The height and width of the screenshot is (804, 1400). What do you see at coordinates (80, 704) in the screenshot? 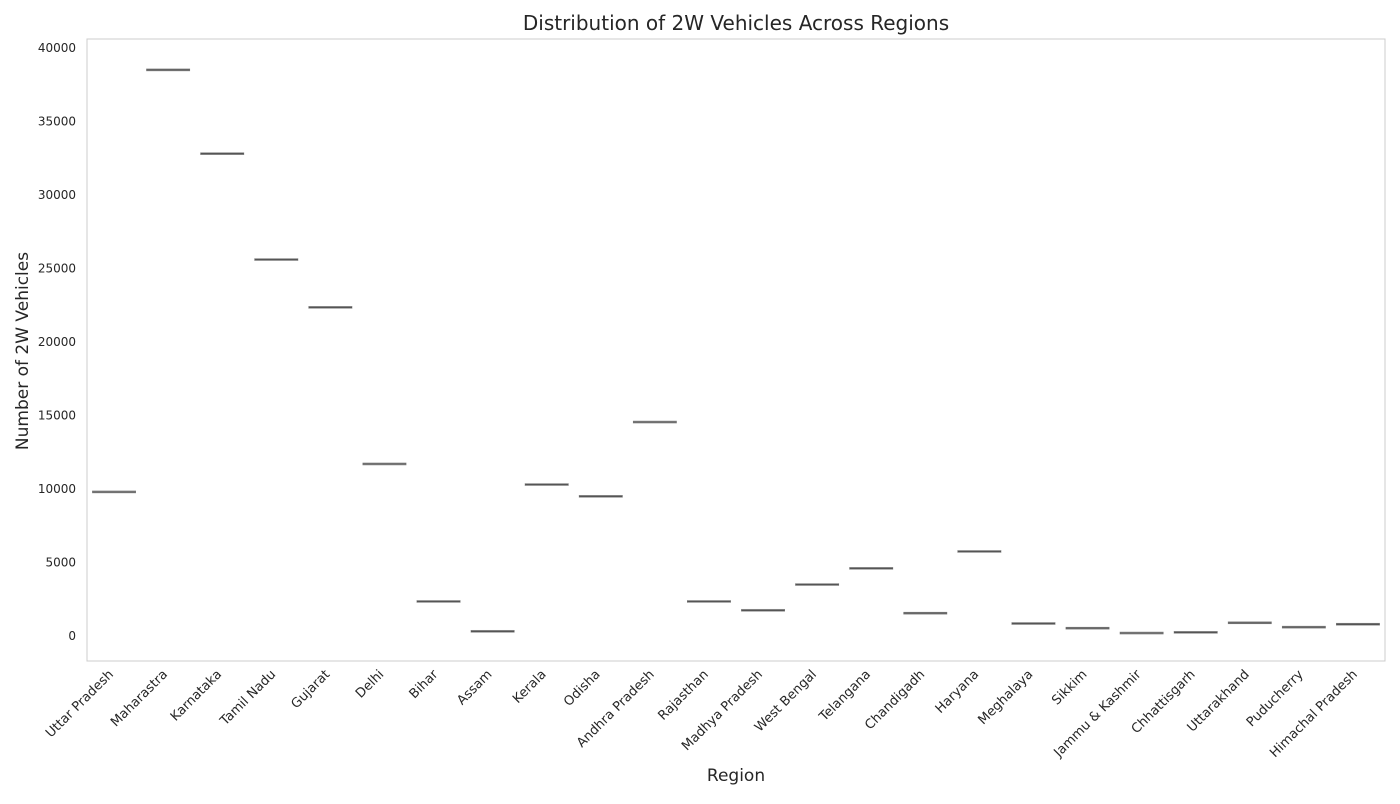
I see `x-tick-label: Uttar Pradesh` at bounding box center [80, 704].